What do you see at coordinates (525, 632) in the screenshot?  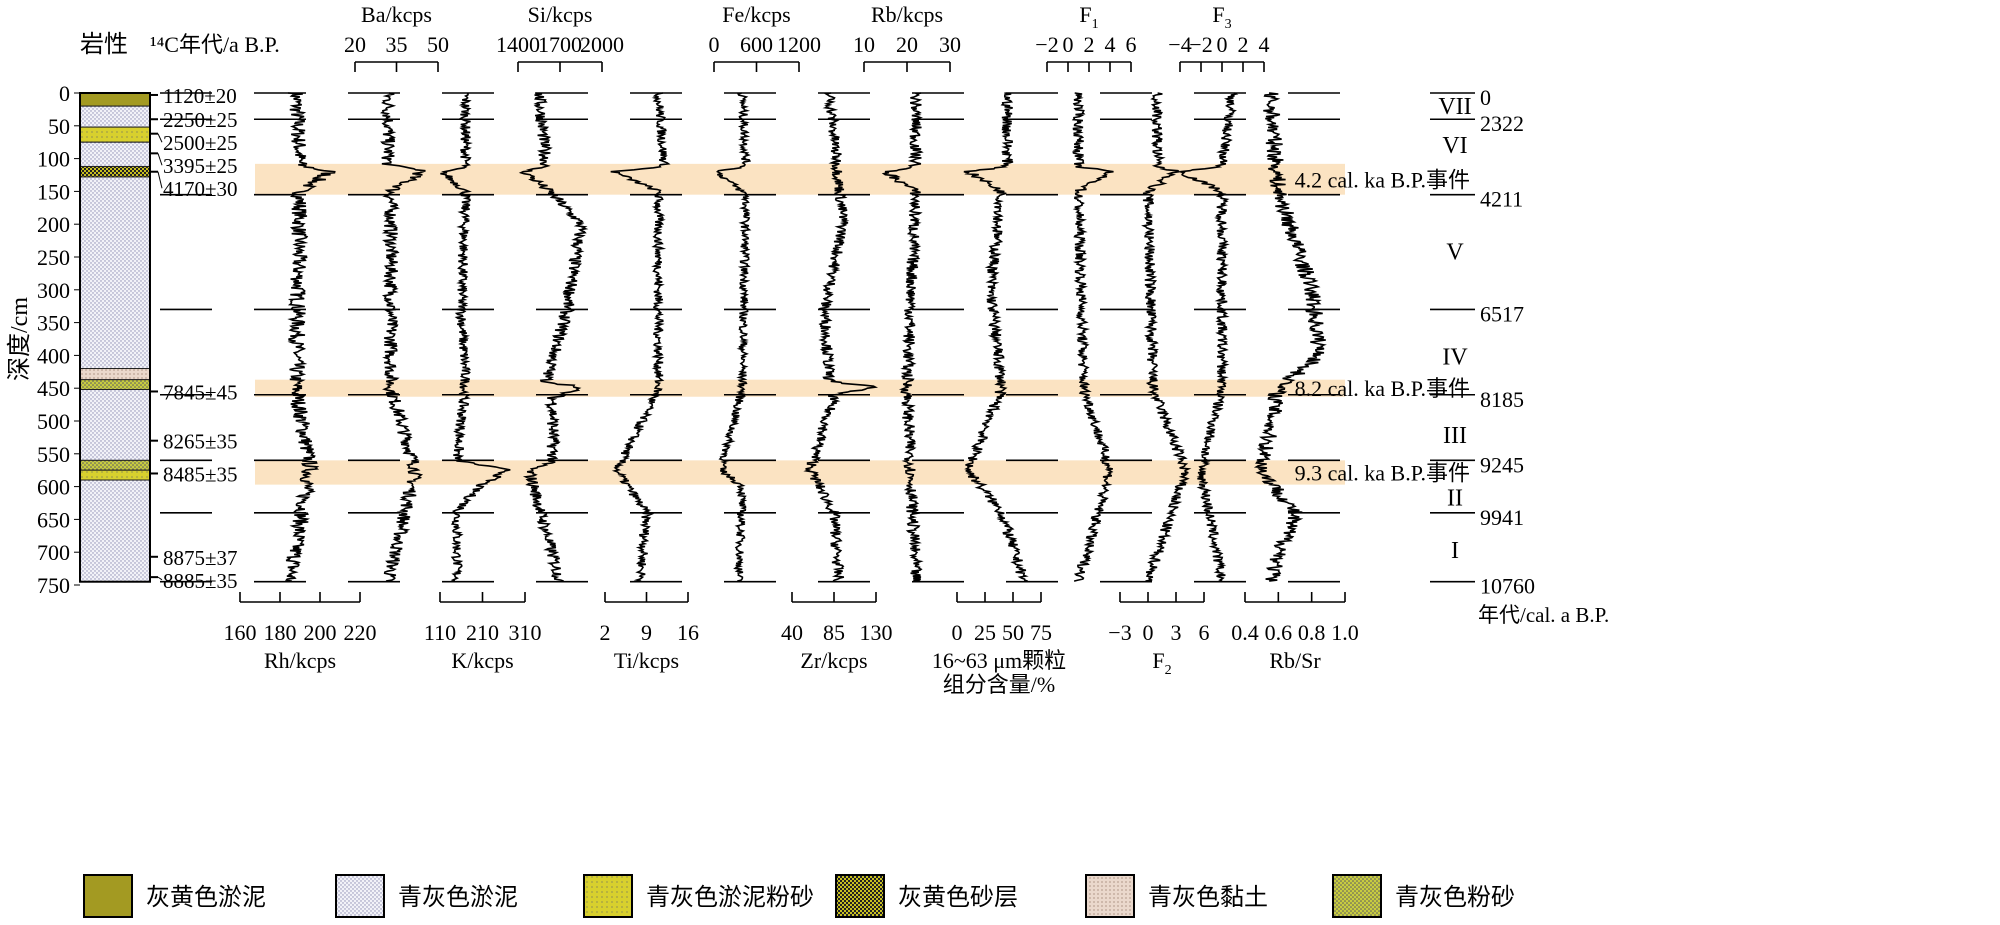 I see `axis-tick-label: 310` at bounding box center [525, 632].